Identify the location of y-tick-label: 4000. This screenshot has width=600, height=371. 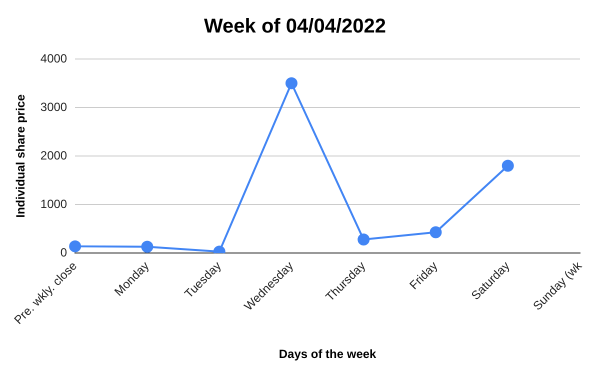
(54, 58).